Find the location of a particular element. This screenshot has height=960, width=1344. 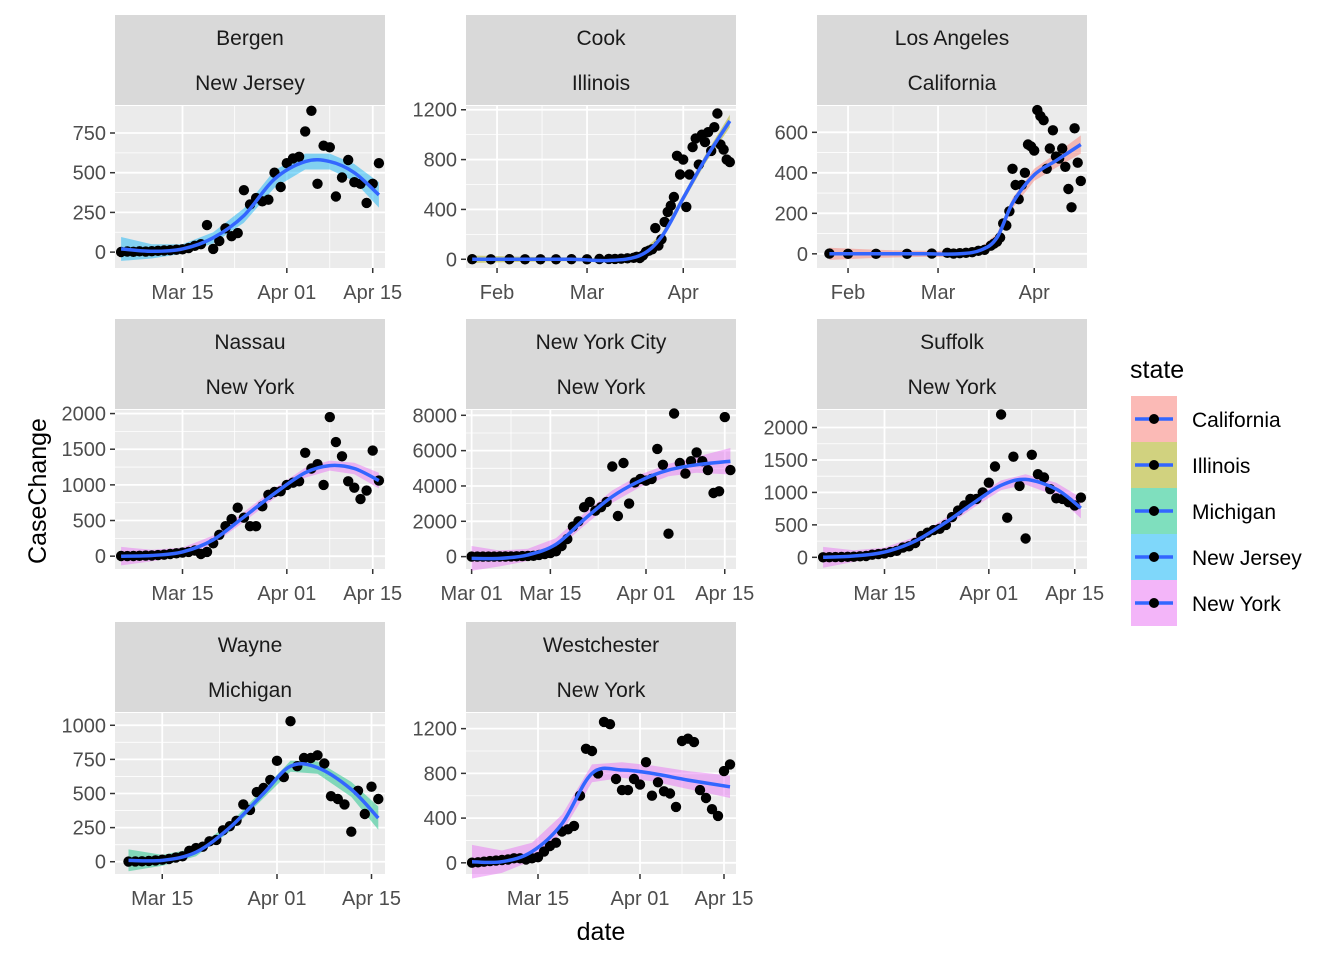

strip-state-label: California is located at coordinates (952, 83).